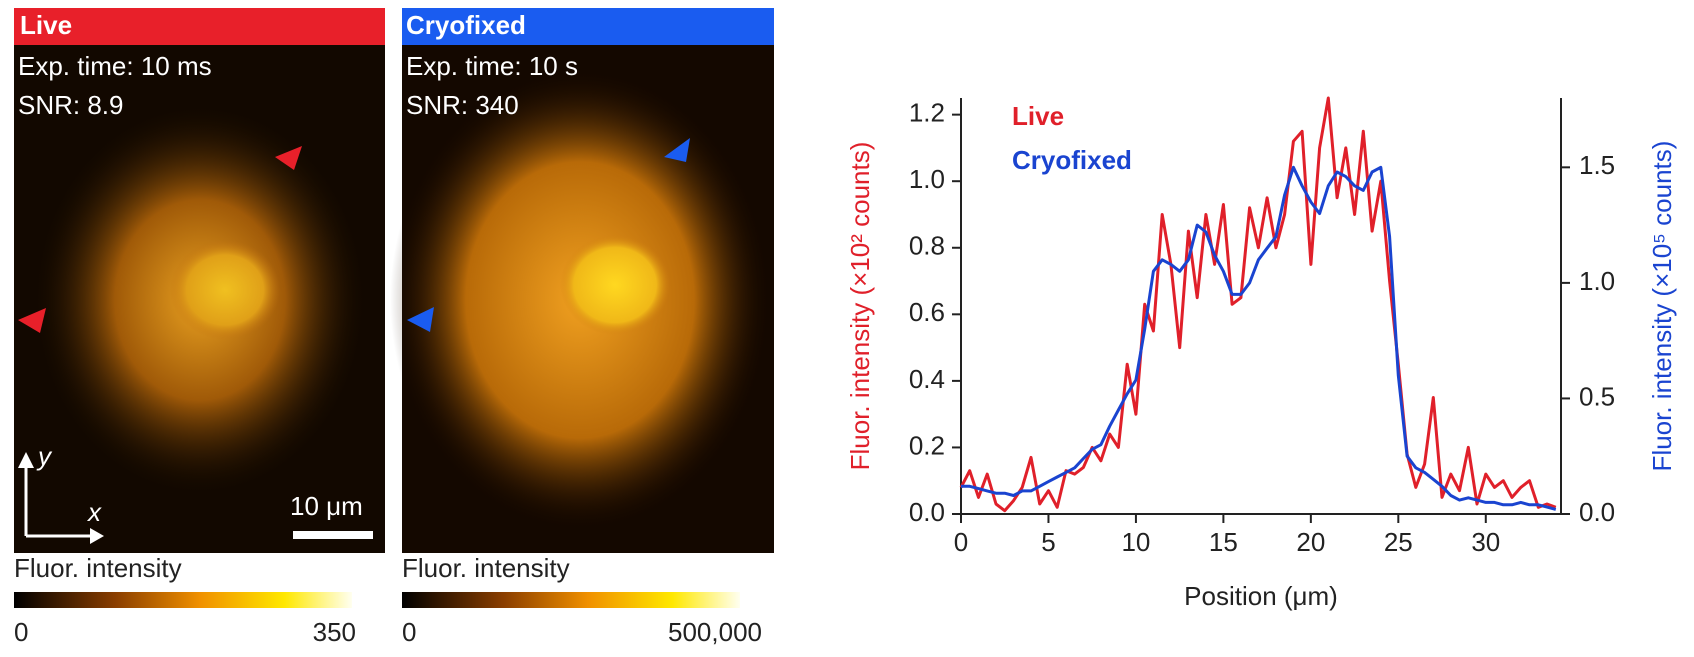 This screenshot has height=657, width=1694. I want to click on x-tick-label: 20, so click(1310, 542).